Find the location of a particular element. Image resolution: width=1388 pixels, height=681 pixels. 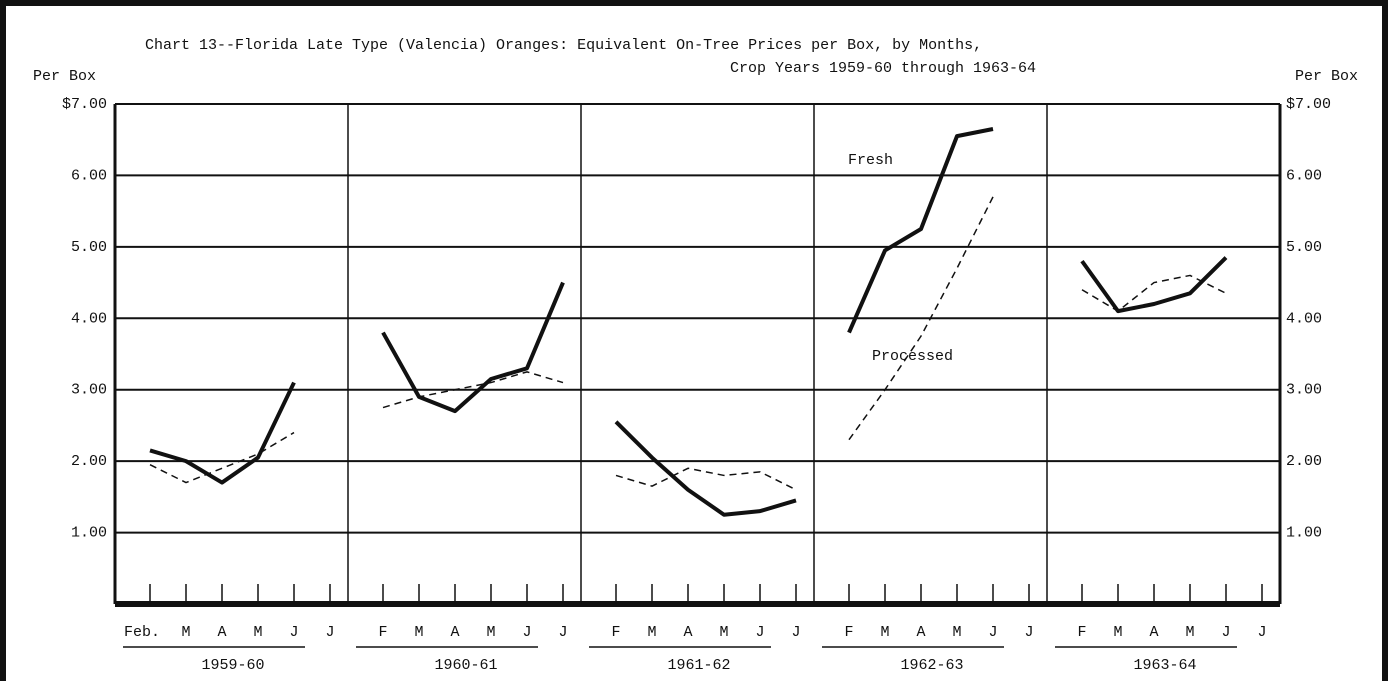

y2-tick-label: 6.00 is located at coordinates (1304, 175).